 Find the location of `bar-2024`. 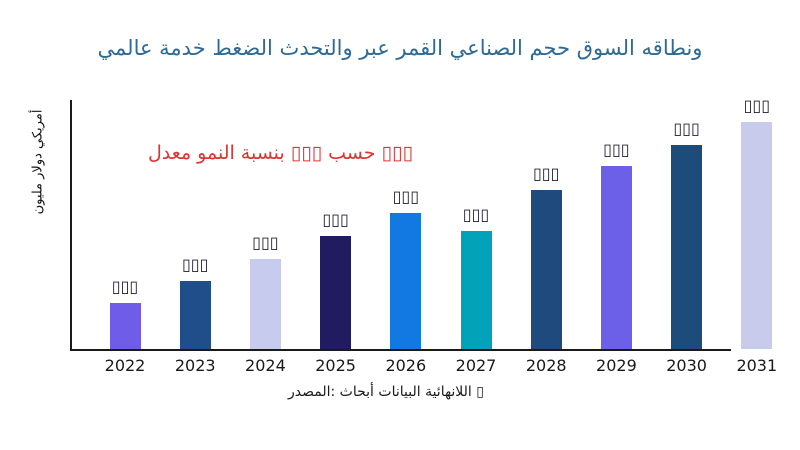

bar-2024 is located at coordinates (265, 304).